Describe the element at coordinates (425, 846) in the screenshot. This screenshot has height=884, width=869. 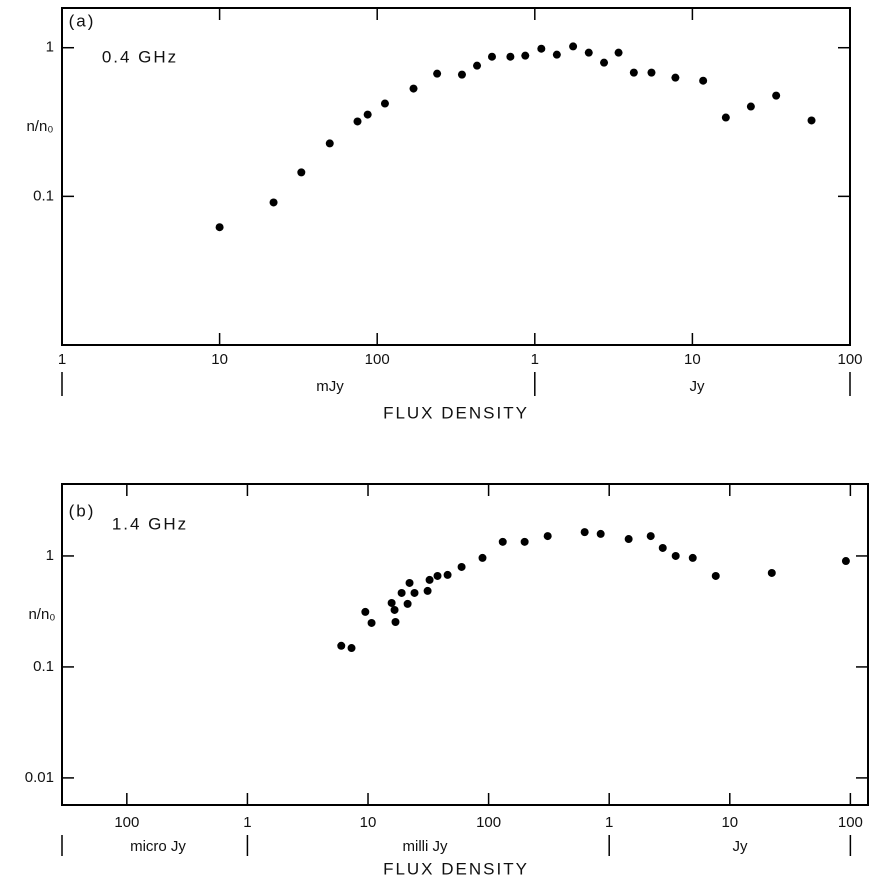
I see `unit-label: milli Jy` at that location.